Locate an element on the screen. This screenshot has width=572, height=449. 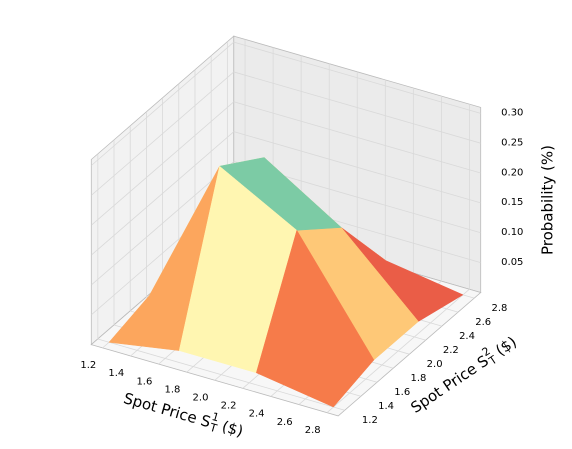
label-sup: 1 is located at coordinates (215, 417).